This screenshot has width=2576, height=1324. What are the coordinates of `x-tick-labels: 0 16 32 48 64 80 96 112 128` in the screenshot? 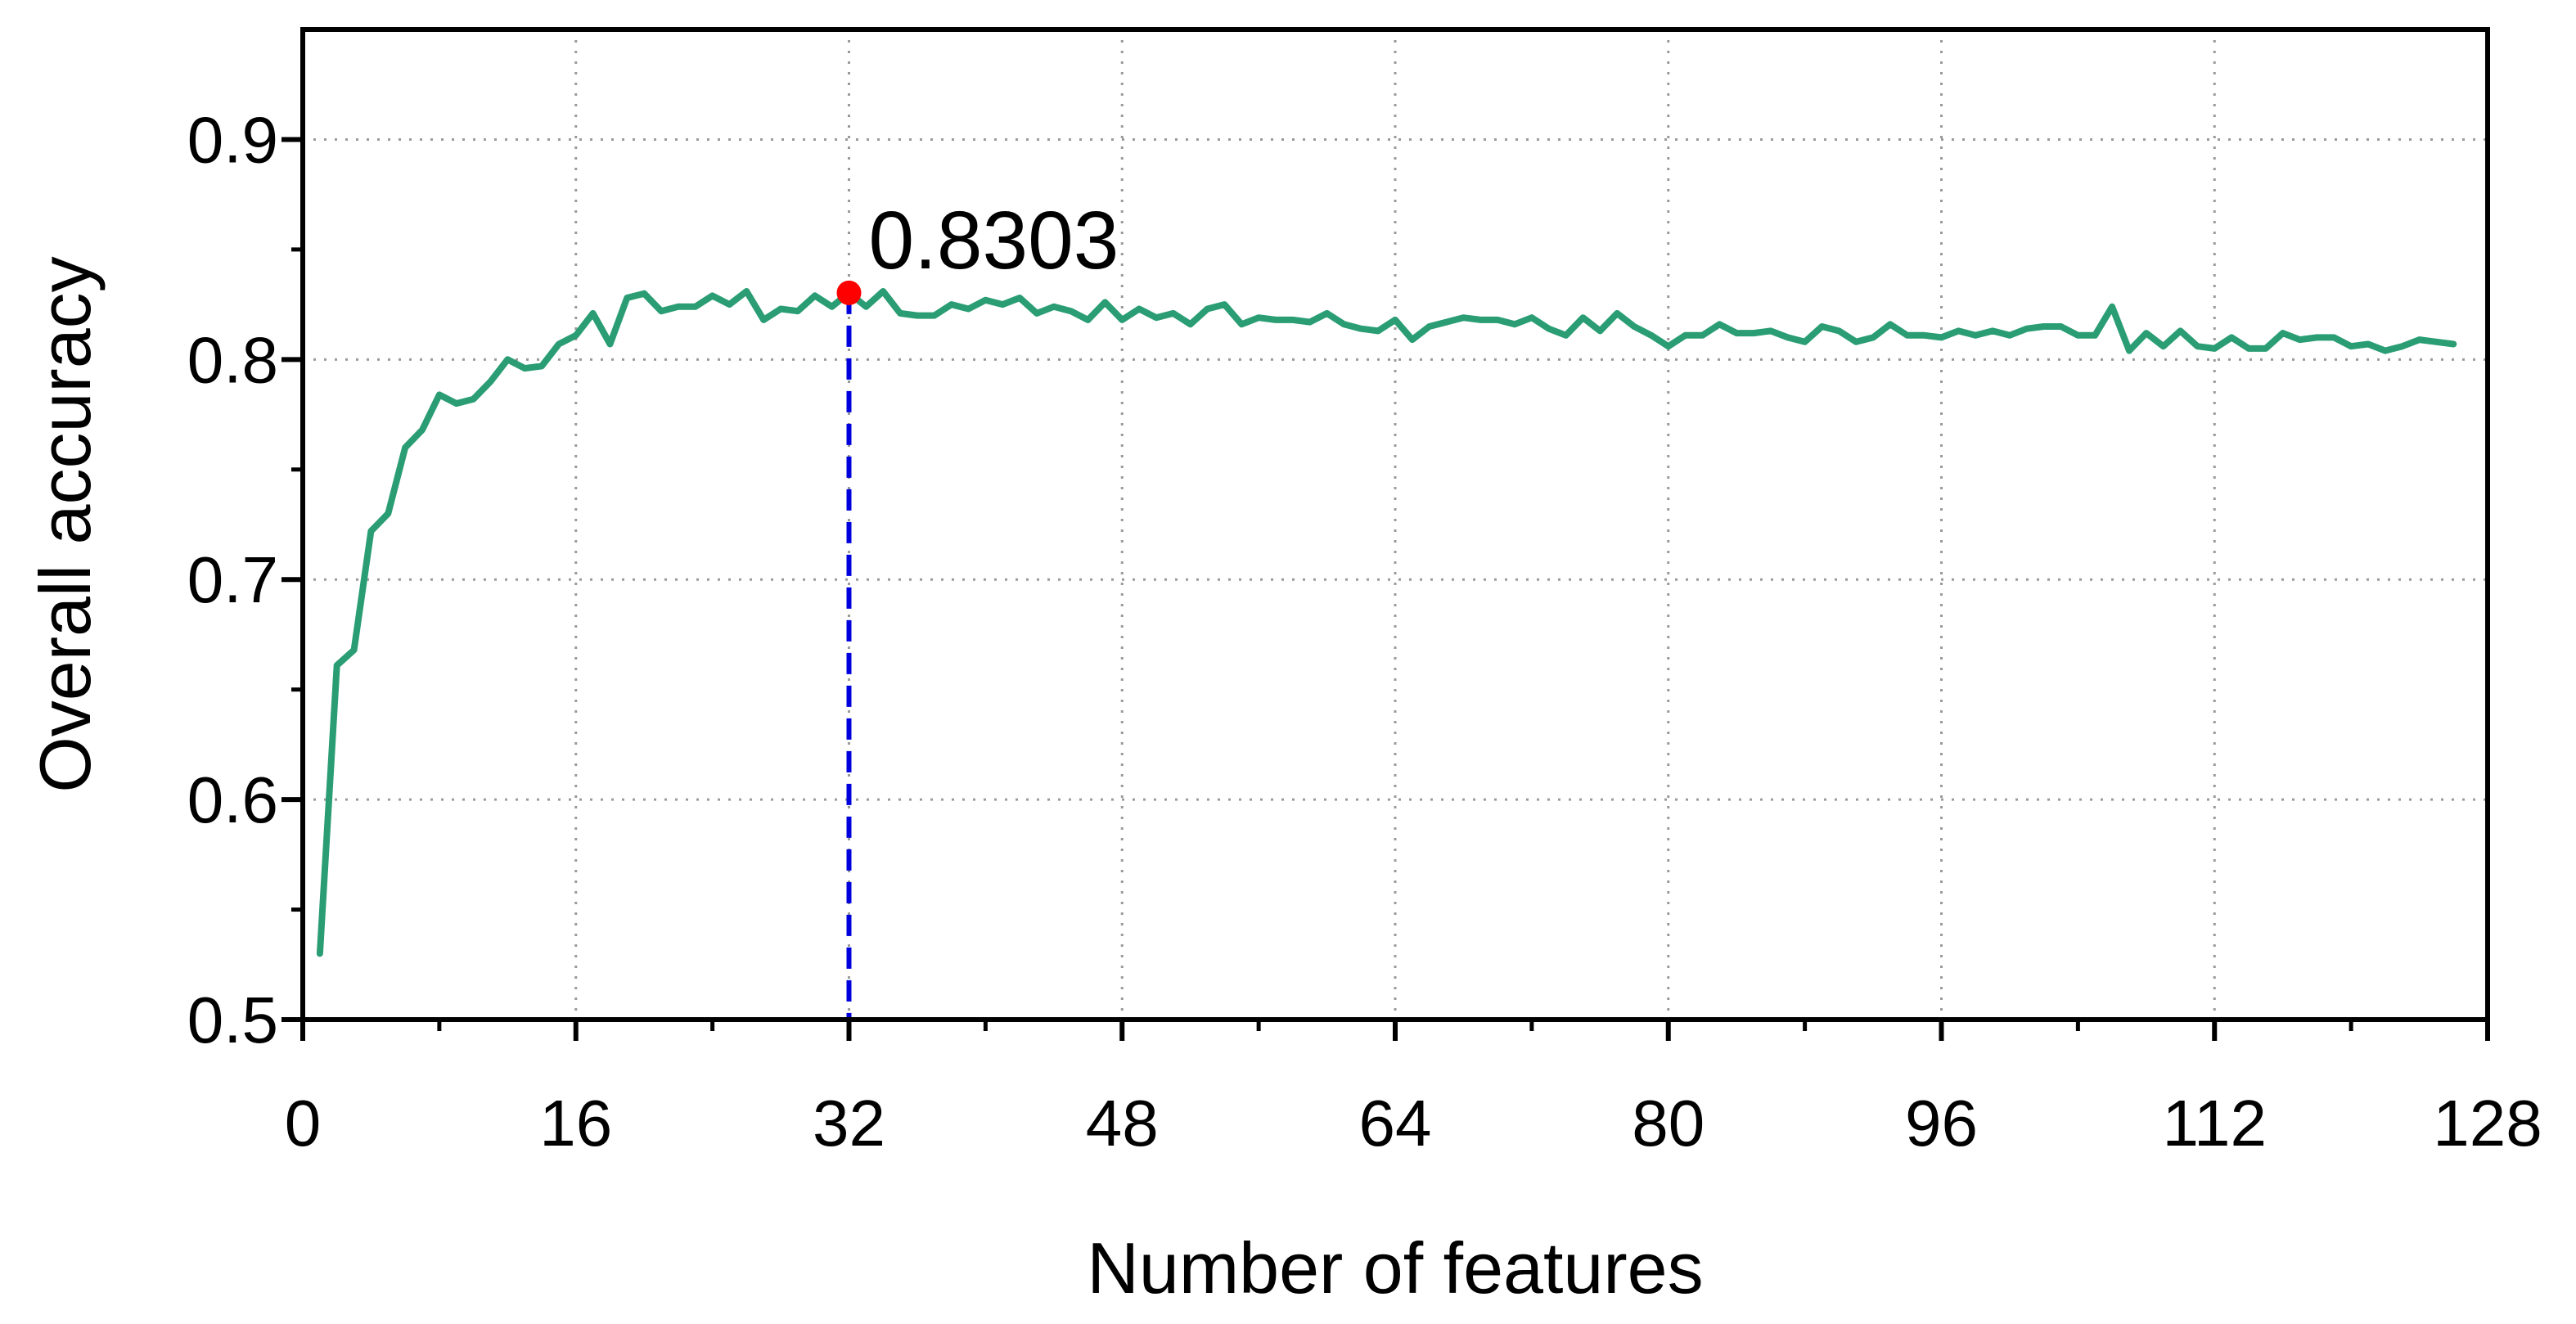 It's located at (1413, 1124).